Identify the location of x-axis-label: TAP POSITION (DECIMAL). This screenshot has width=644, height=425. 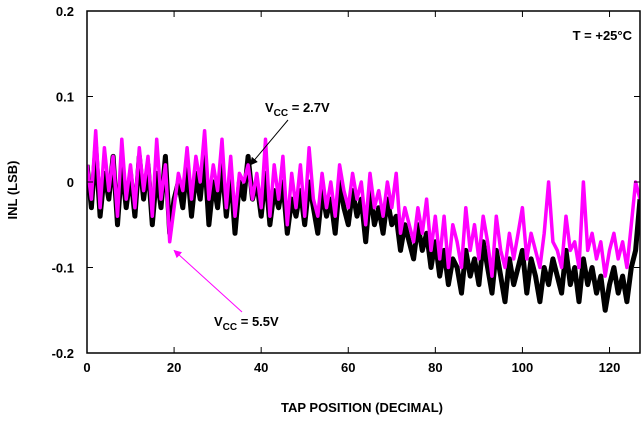
(362, 407).